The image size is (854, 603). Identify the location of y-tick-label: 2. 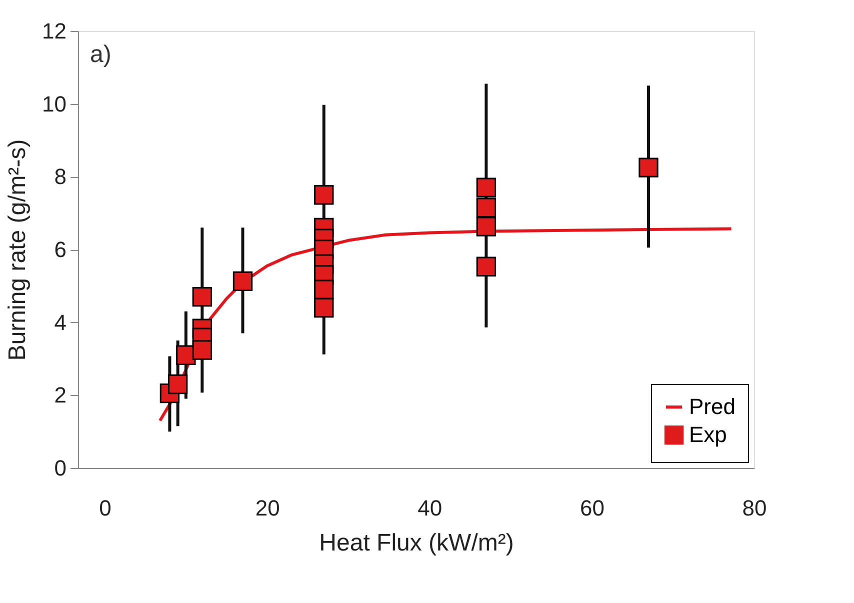
(60, 395).